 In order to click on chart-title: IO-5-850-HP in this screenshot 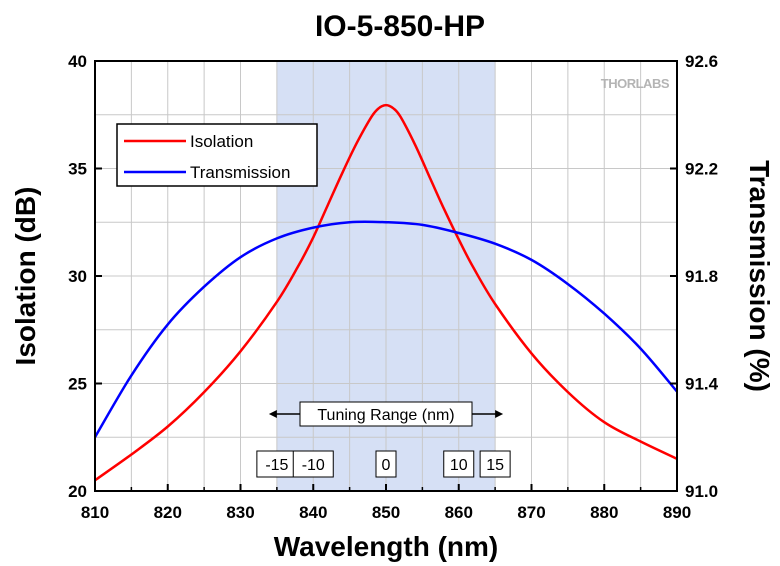, I will do `click(400, 26)`.